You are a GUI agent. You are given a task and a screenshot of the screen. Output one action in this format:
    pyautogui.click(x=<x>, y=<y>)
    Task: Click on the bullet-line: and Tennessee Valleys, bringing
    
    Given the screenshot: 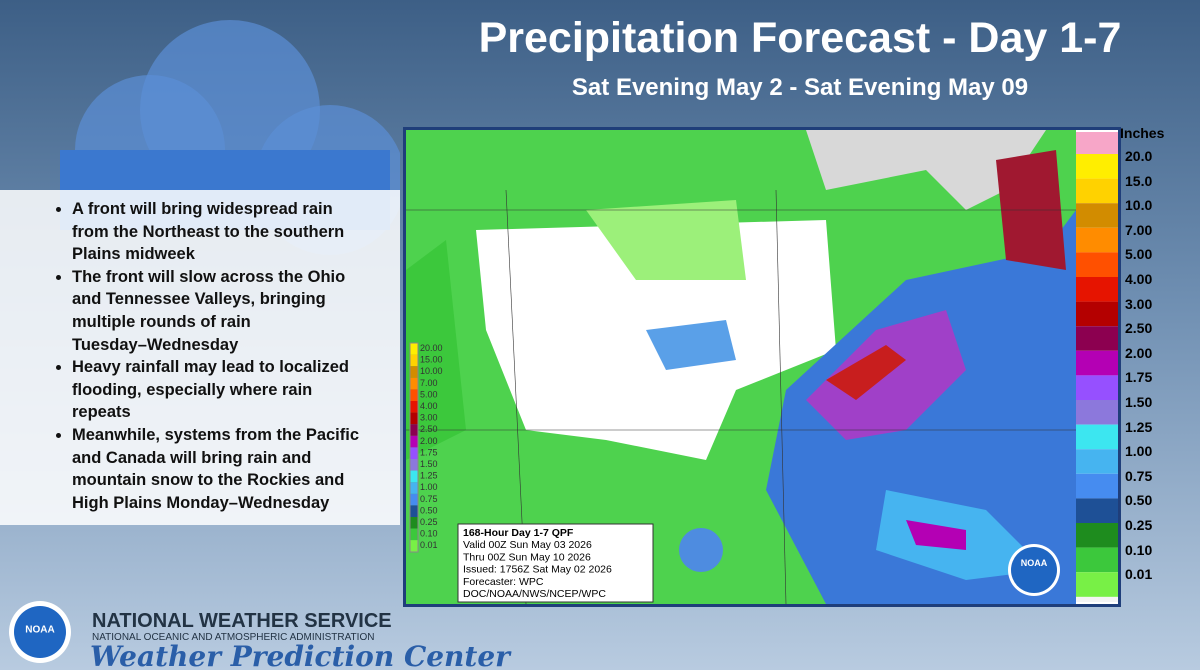 What is the action you would take?
    pyautogui.click(x=199, y=299)
    